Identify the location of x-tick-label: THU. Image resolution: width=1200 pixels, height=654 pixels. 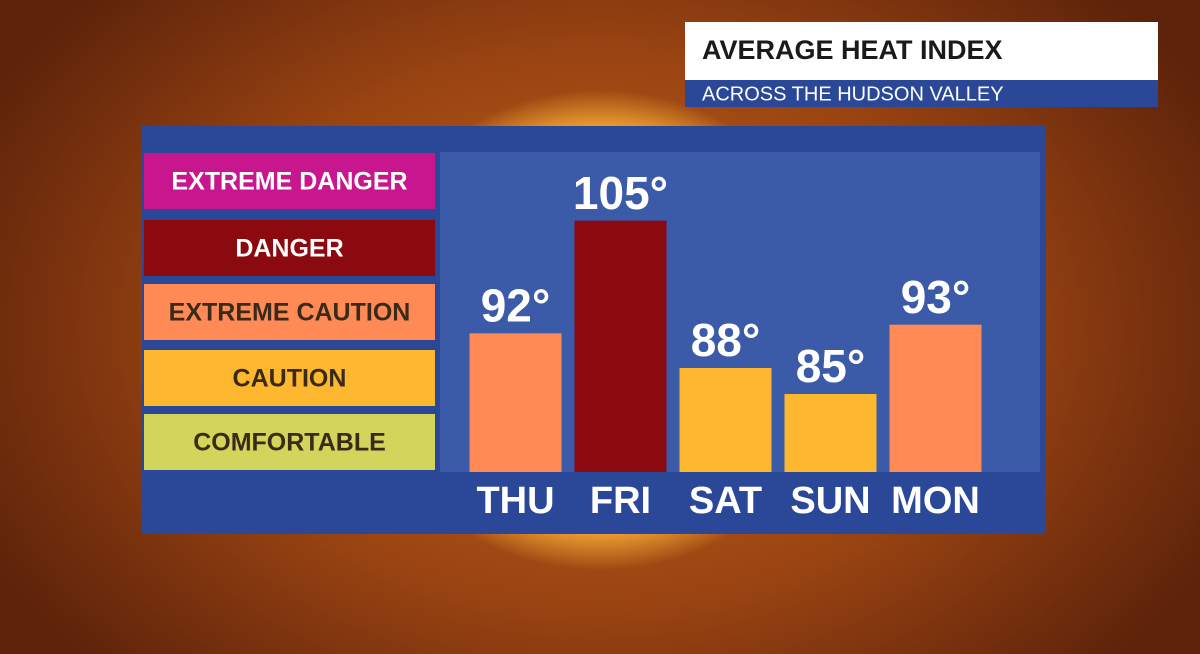
(515, 501).